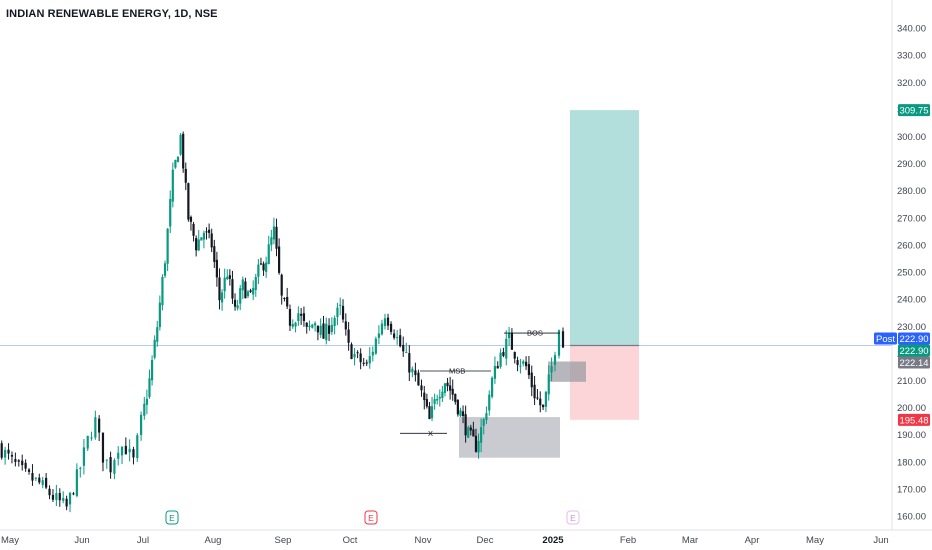 The image size is (932, 550). Describe the element at coordinates (911, 218) in the screenshot. I see `y-tick-label: 270.00` at that location.